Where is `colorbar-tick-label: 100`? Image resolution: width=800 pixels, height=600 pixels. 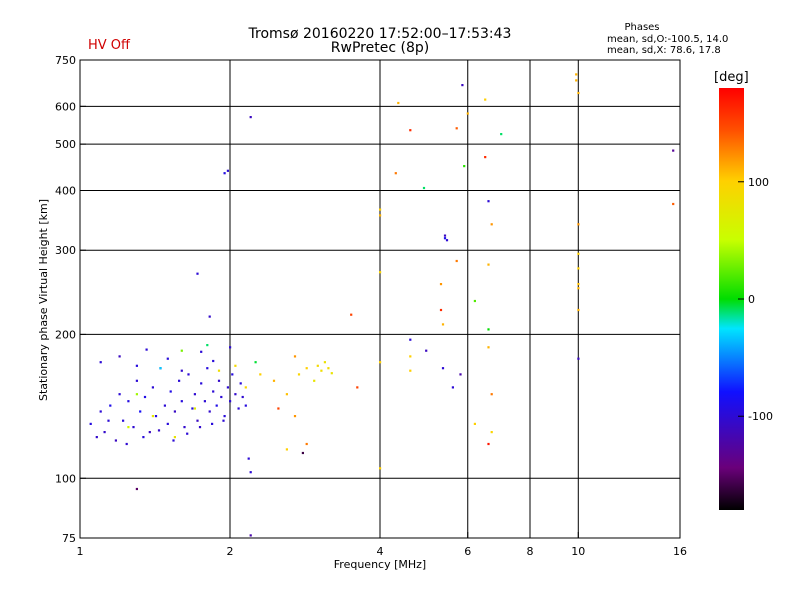
colorbar-tick-label: 100 is located at coordinates (758, 182).